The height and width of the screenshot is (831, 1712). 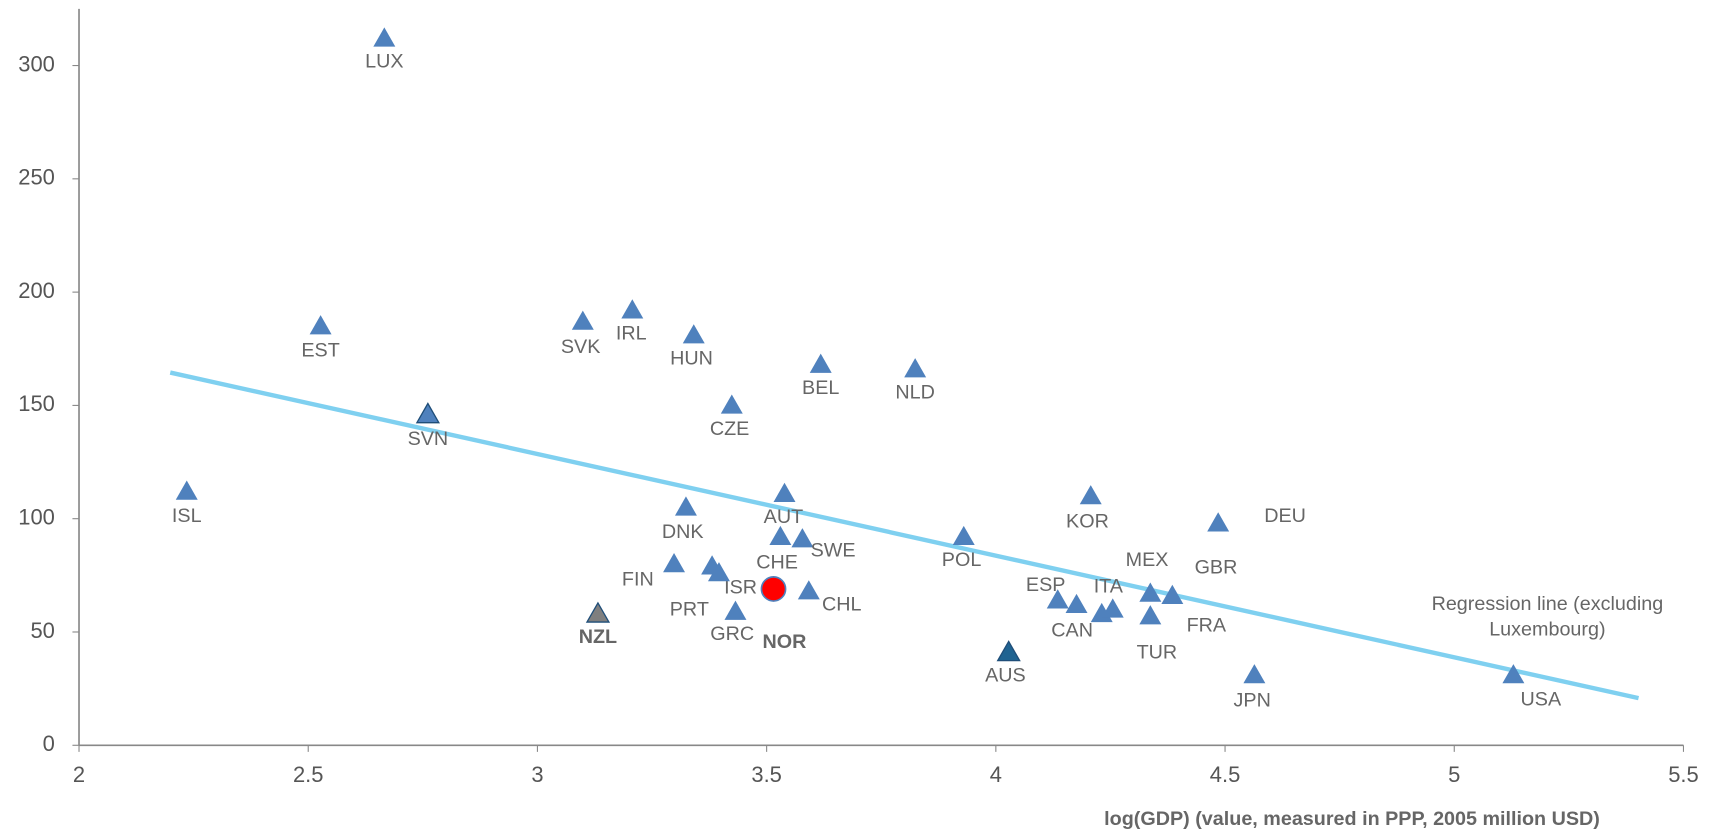 What do you see at coordinates (36, 290) in the screenshot?
I see `y-tick-label: 200` at bounding box center [36, 290].